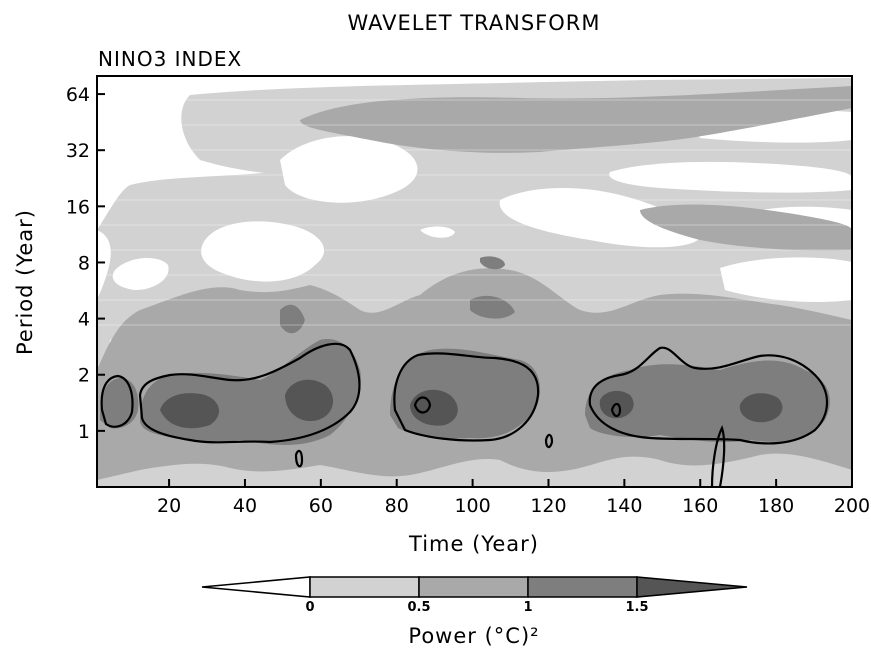 The width and height of the screenshot is (871, 649). Describe the element at coordinates (776, 506) in the screenshot. I see `x-tick-label: 180` at that location.